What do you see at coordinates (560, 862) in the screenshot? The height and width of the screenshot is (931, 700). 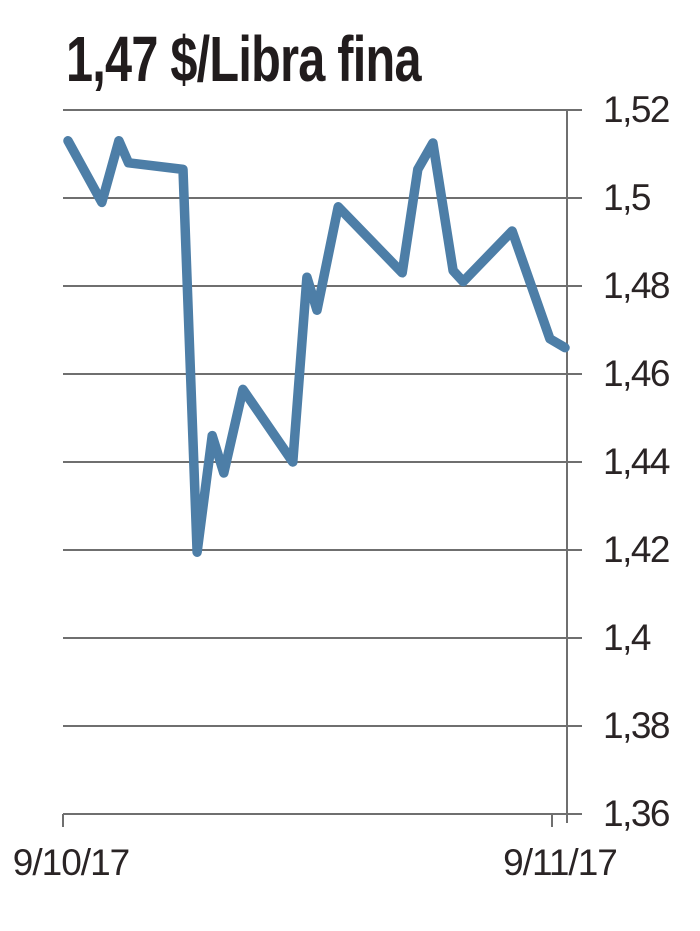 I see `x-axis-label: 9/11/17` at bounding box center [560, 862].